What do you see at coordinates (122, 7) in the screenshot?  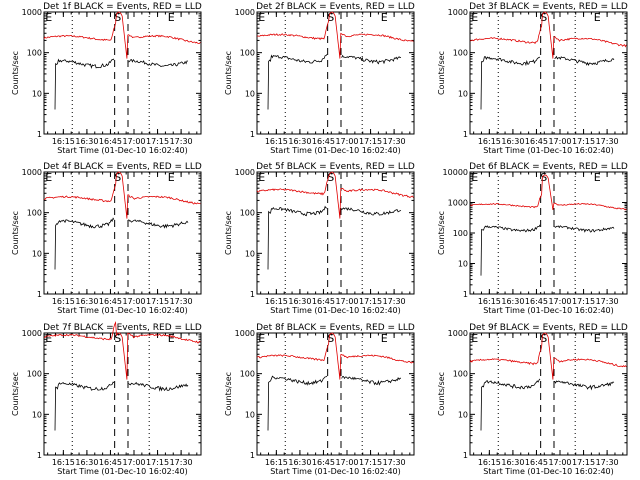 I see `panel-title: Det 1f BLACK = Events, RED = LLD` at bounding box center [122, 7].